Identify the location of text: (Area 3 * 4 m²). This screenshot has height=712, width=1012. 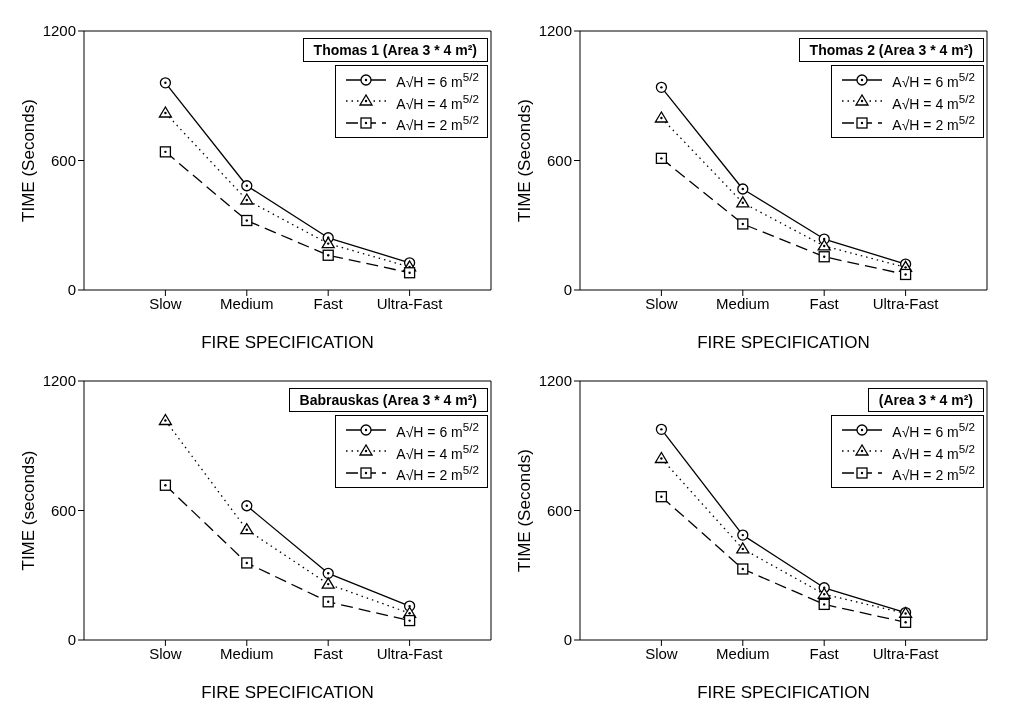
(925, 400).